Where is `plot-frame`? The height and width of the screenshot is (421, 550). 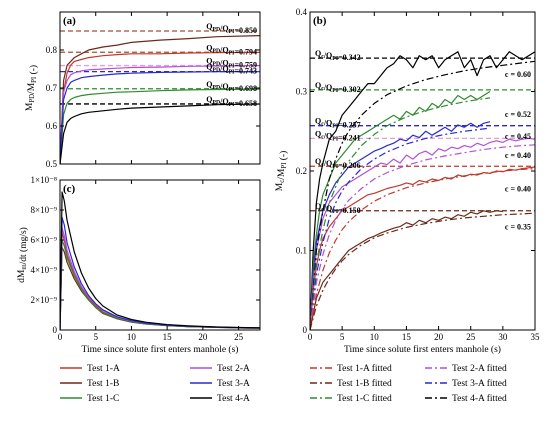
plot-frame is located at coordinates (160, 255).